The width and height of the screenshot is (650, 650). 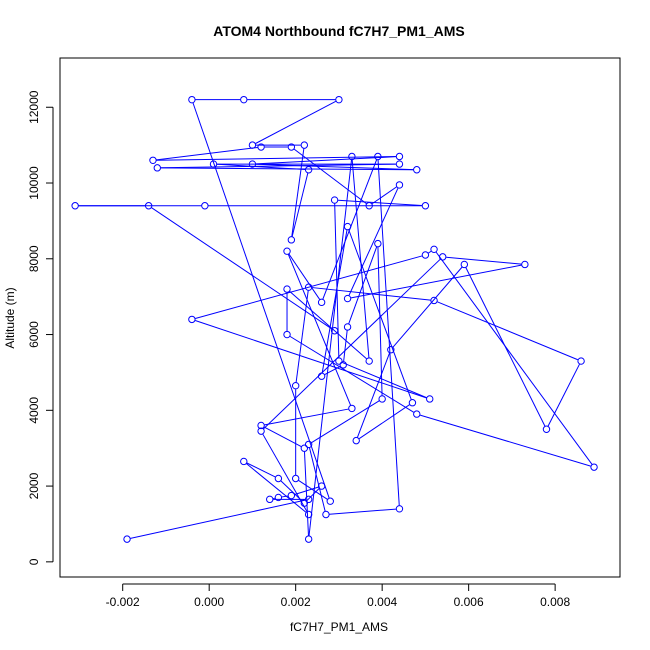 I want to click on x-axis: -0.002 0.000 0.002 0.004 0.006 0.008, so click(x=338, y=596).